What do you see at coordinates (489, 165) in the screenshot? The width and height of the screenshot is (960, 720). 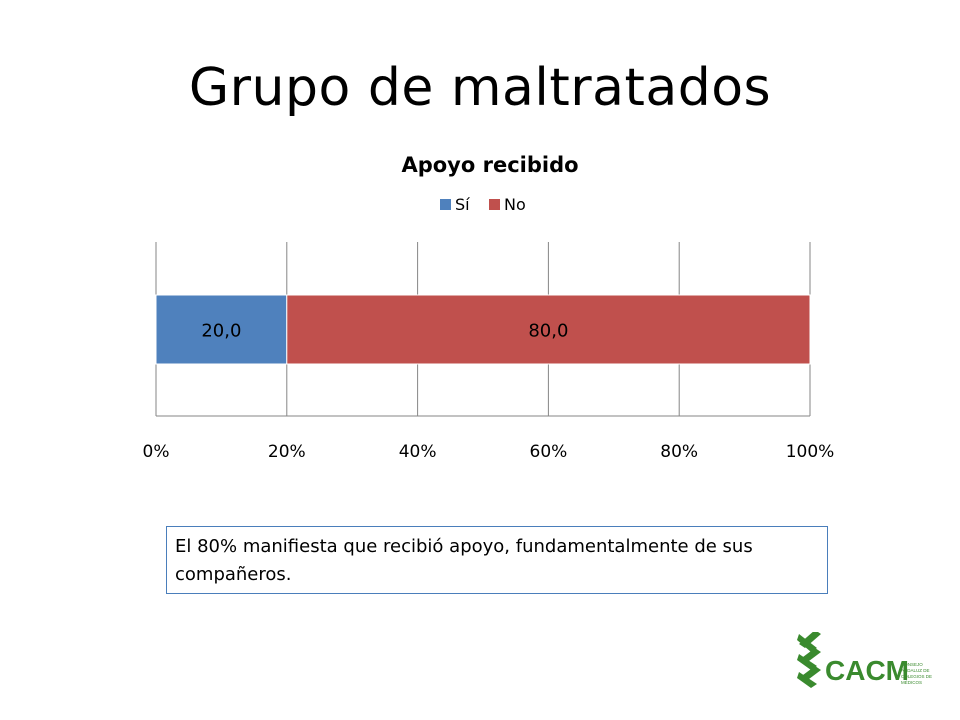 I see `chart-title: Apoyo recibido` at bounding box center [489, 165].